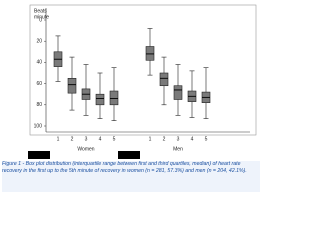 The height and width of the screenshot is (240, 320). What do you see at coordinates (39, 42) in the screenshot?
I see `y-tick-label: 20` at bounding box center [39, 42].